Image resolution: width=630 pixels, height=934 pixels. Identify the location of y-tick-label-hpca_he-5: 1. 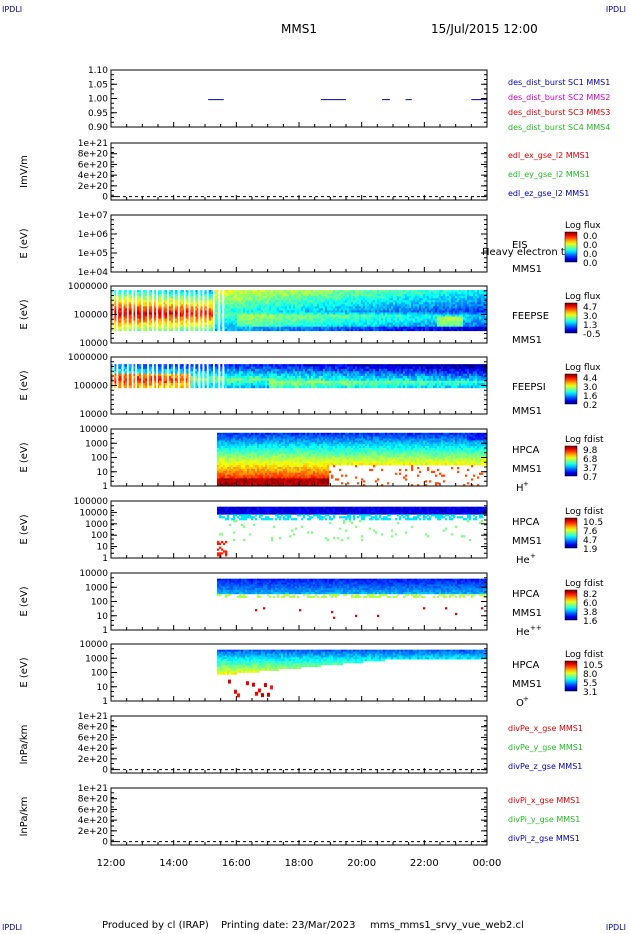
(105, 559).